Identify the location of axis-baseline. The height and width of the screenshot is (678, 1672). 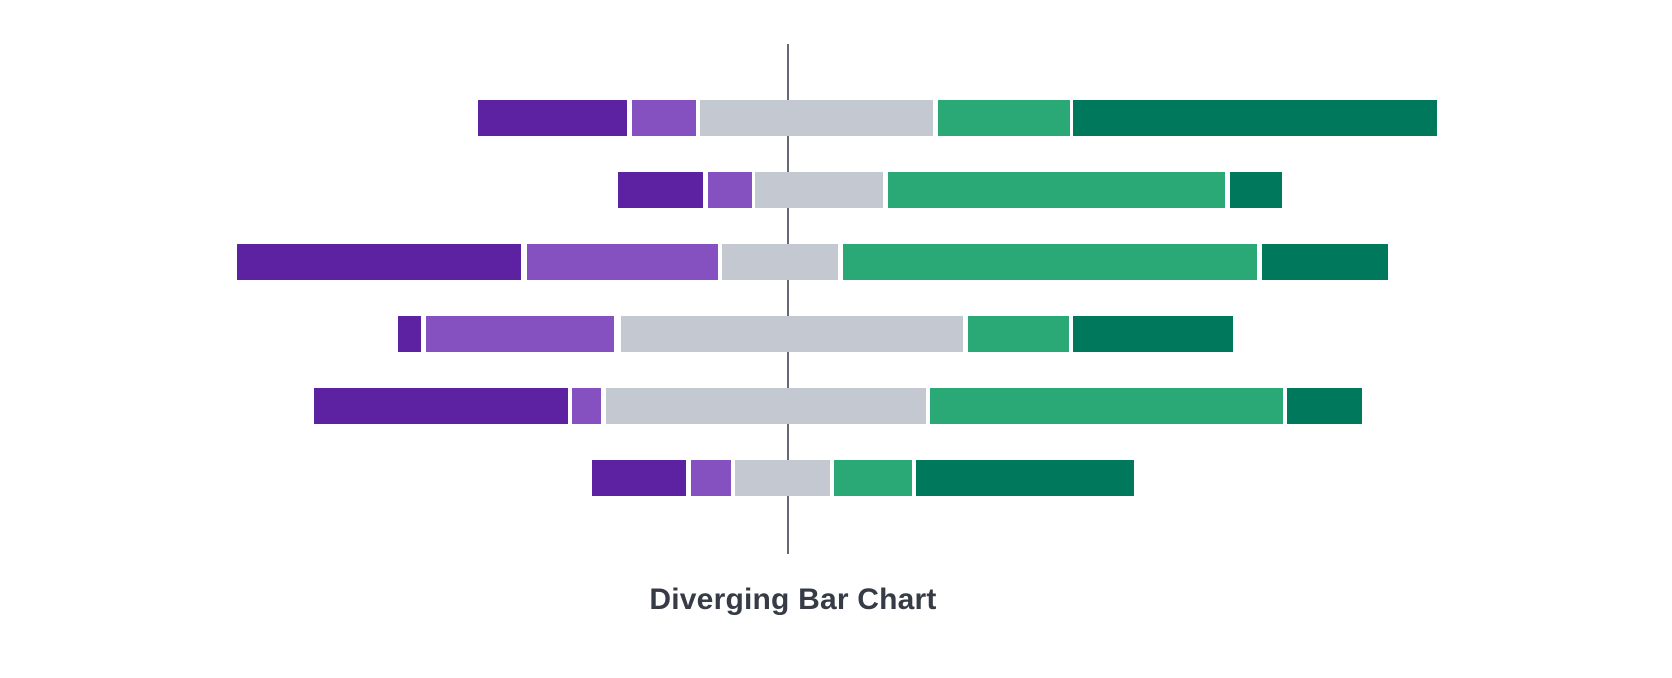
(788, 299).